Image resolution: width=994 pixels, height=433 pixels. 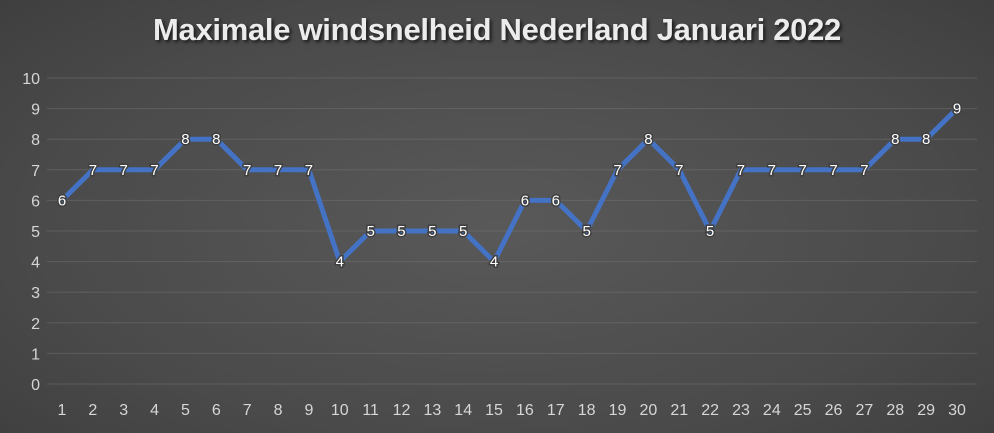 What do you see at coordinates (35, 324) in the screenshot?
I see `y-tick-label: 2` at bounding box center [35, 324].